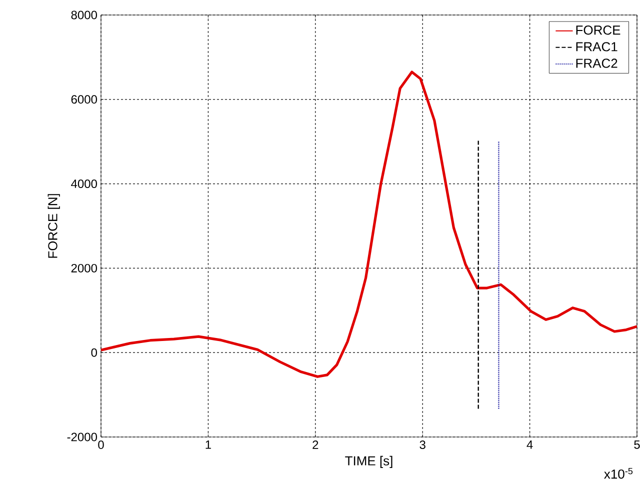 This screenshot has width=640, height=500. What do you see at coordinates (82, 437) in the screenshot?
I see `y-tick-label: -2000` at bounding box center [82, 437].